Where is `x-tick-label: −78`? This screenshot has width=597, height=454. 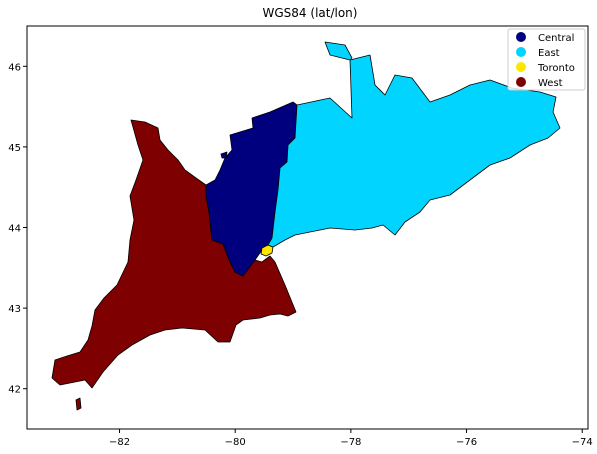 x-tick-label: −78 is located at coordinates (350, 442).